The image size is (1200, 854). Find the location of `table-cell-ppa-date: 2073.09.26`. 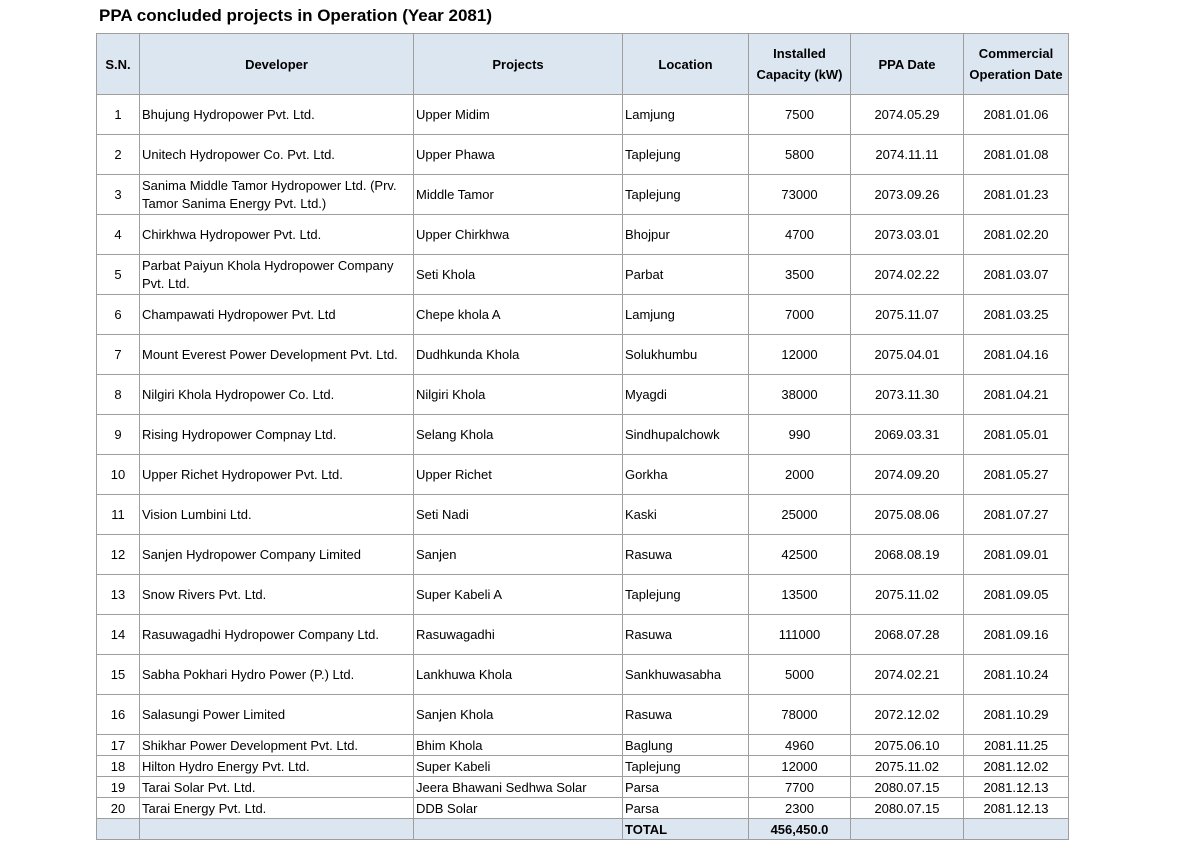

table-cell-ppa-date: 2073.09.26 is located at coordinates (907, 194).